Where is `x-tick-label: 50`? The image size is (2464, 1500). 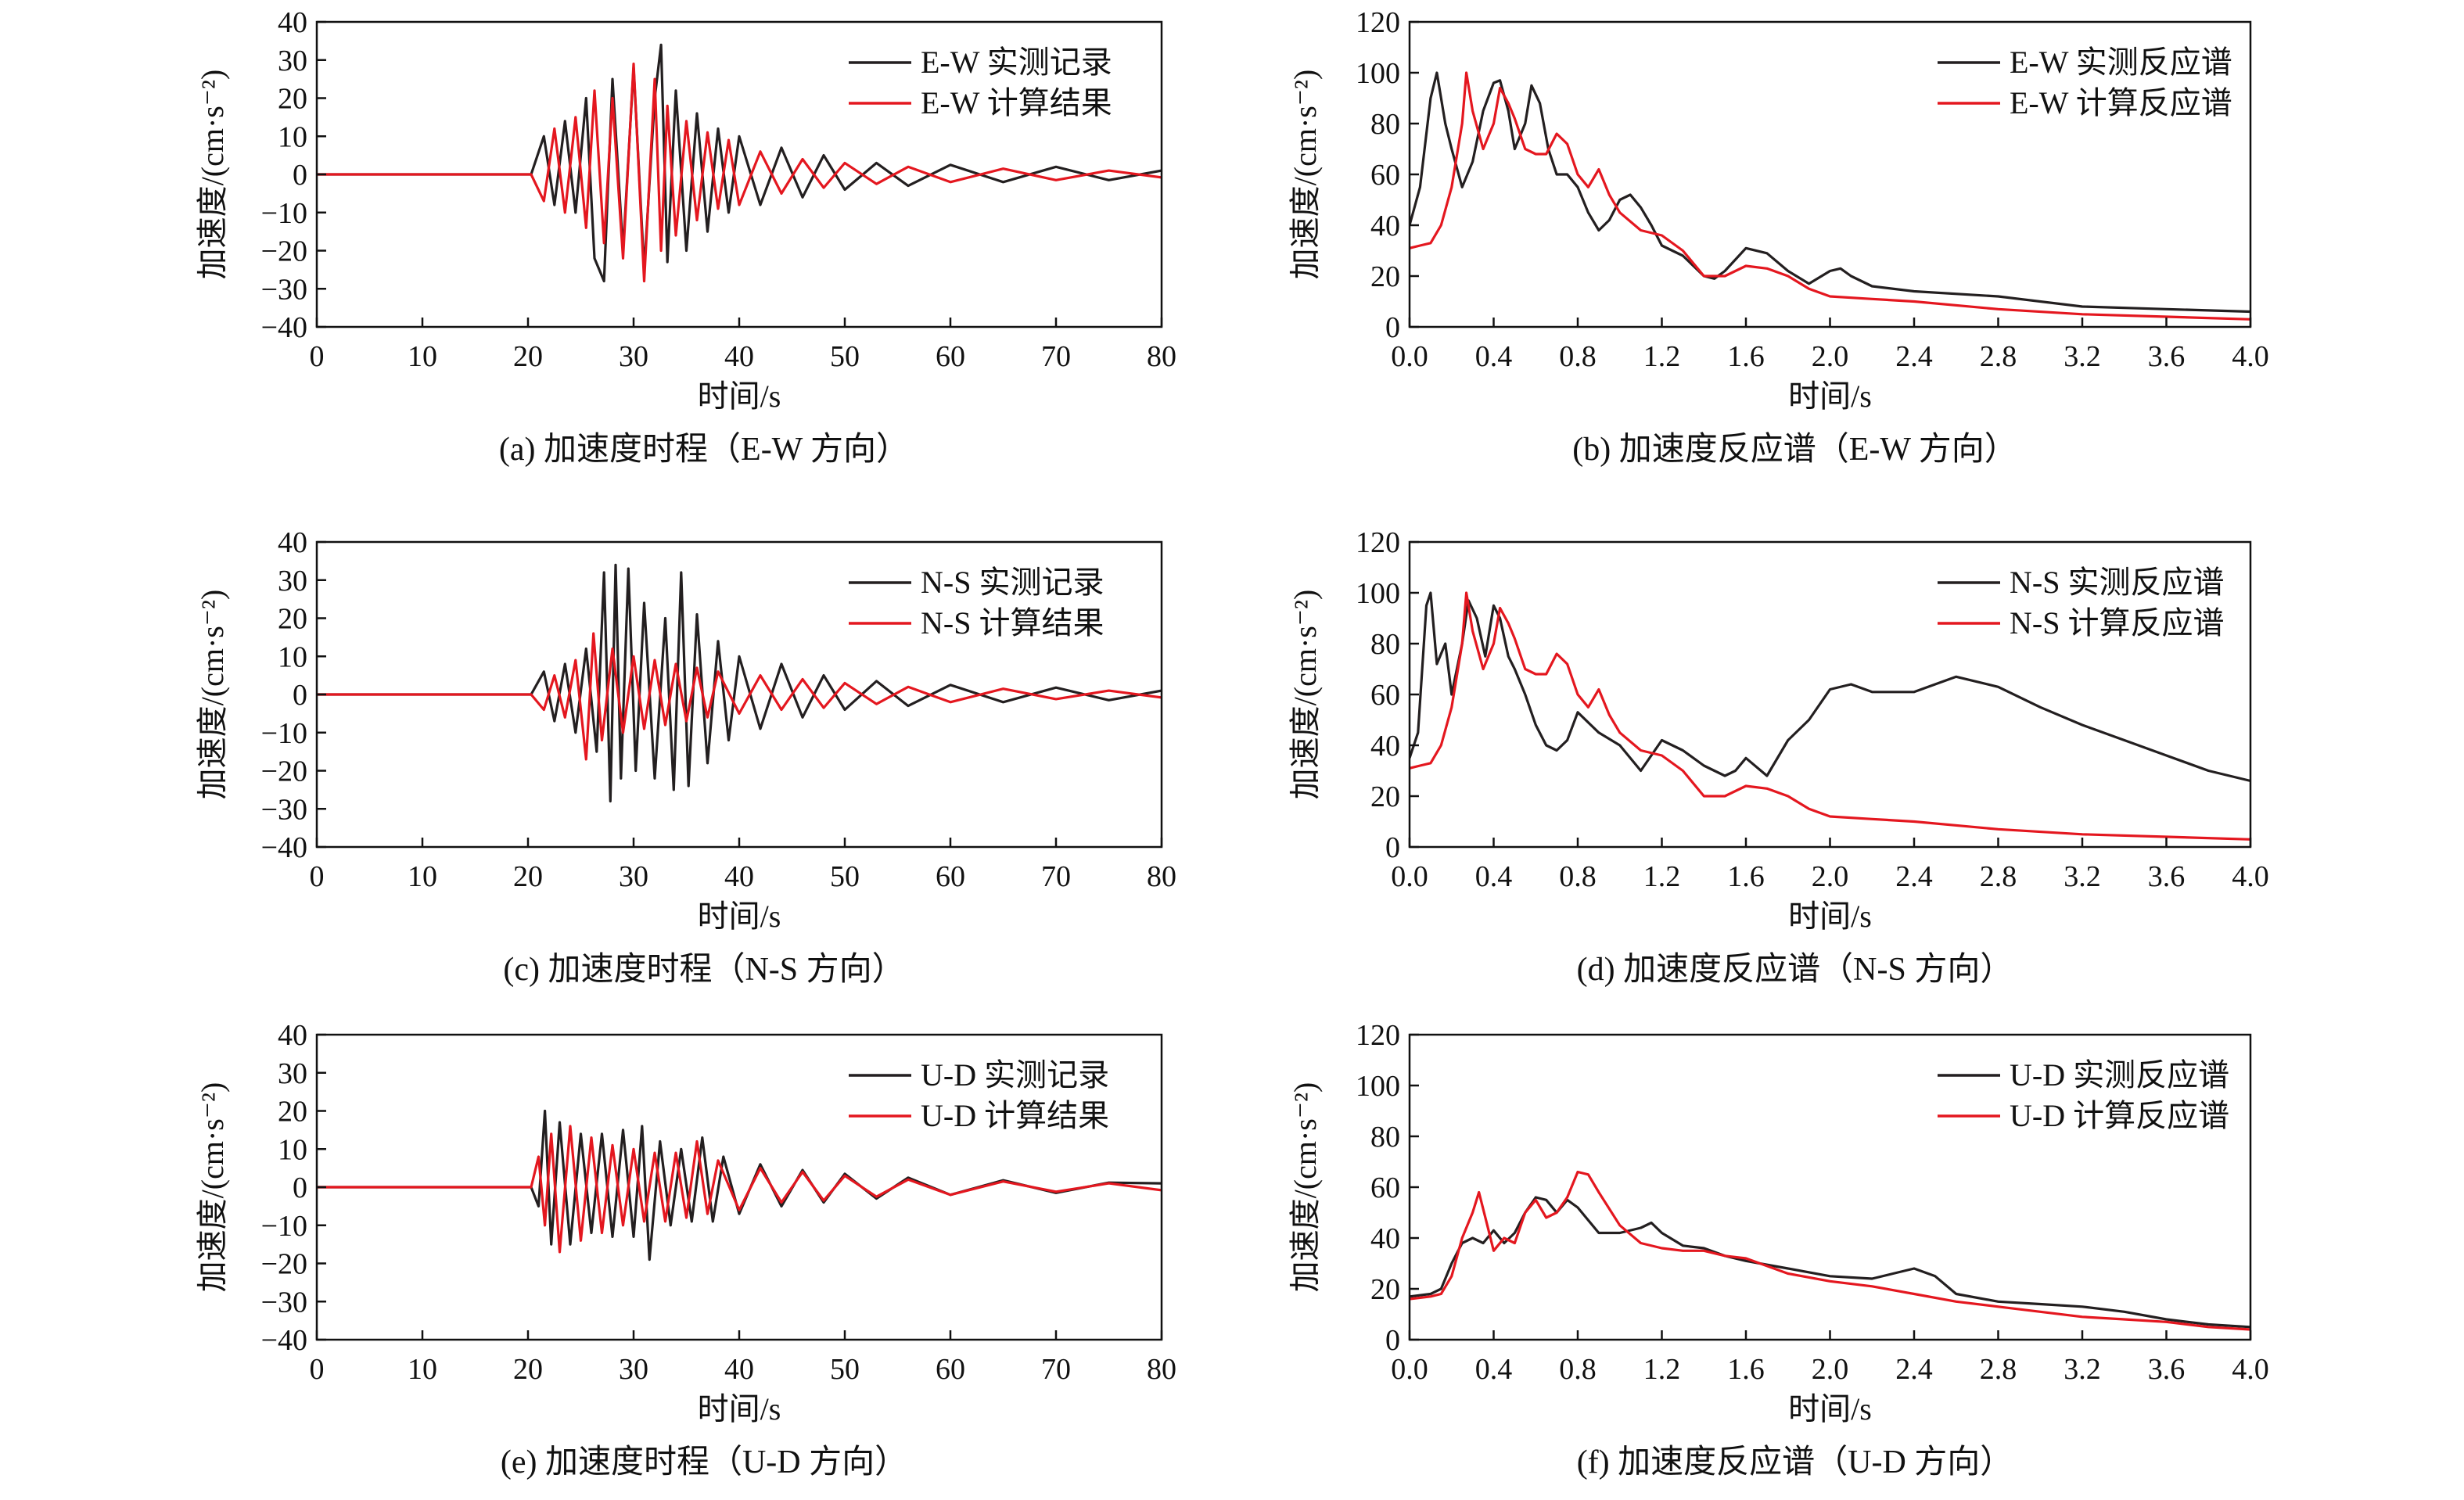
x-tick-label: 50 is located at coordinates (845, 877).